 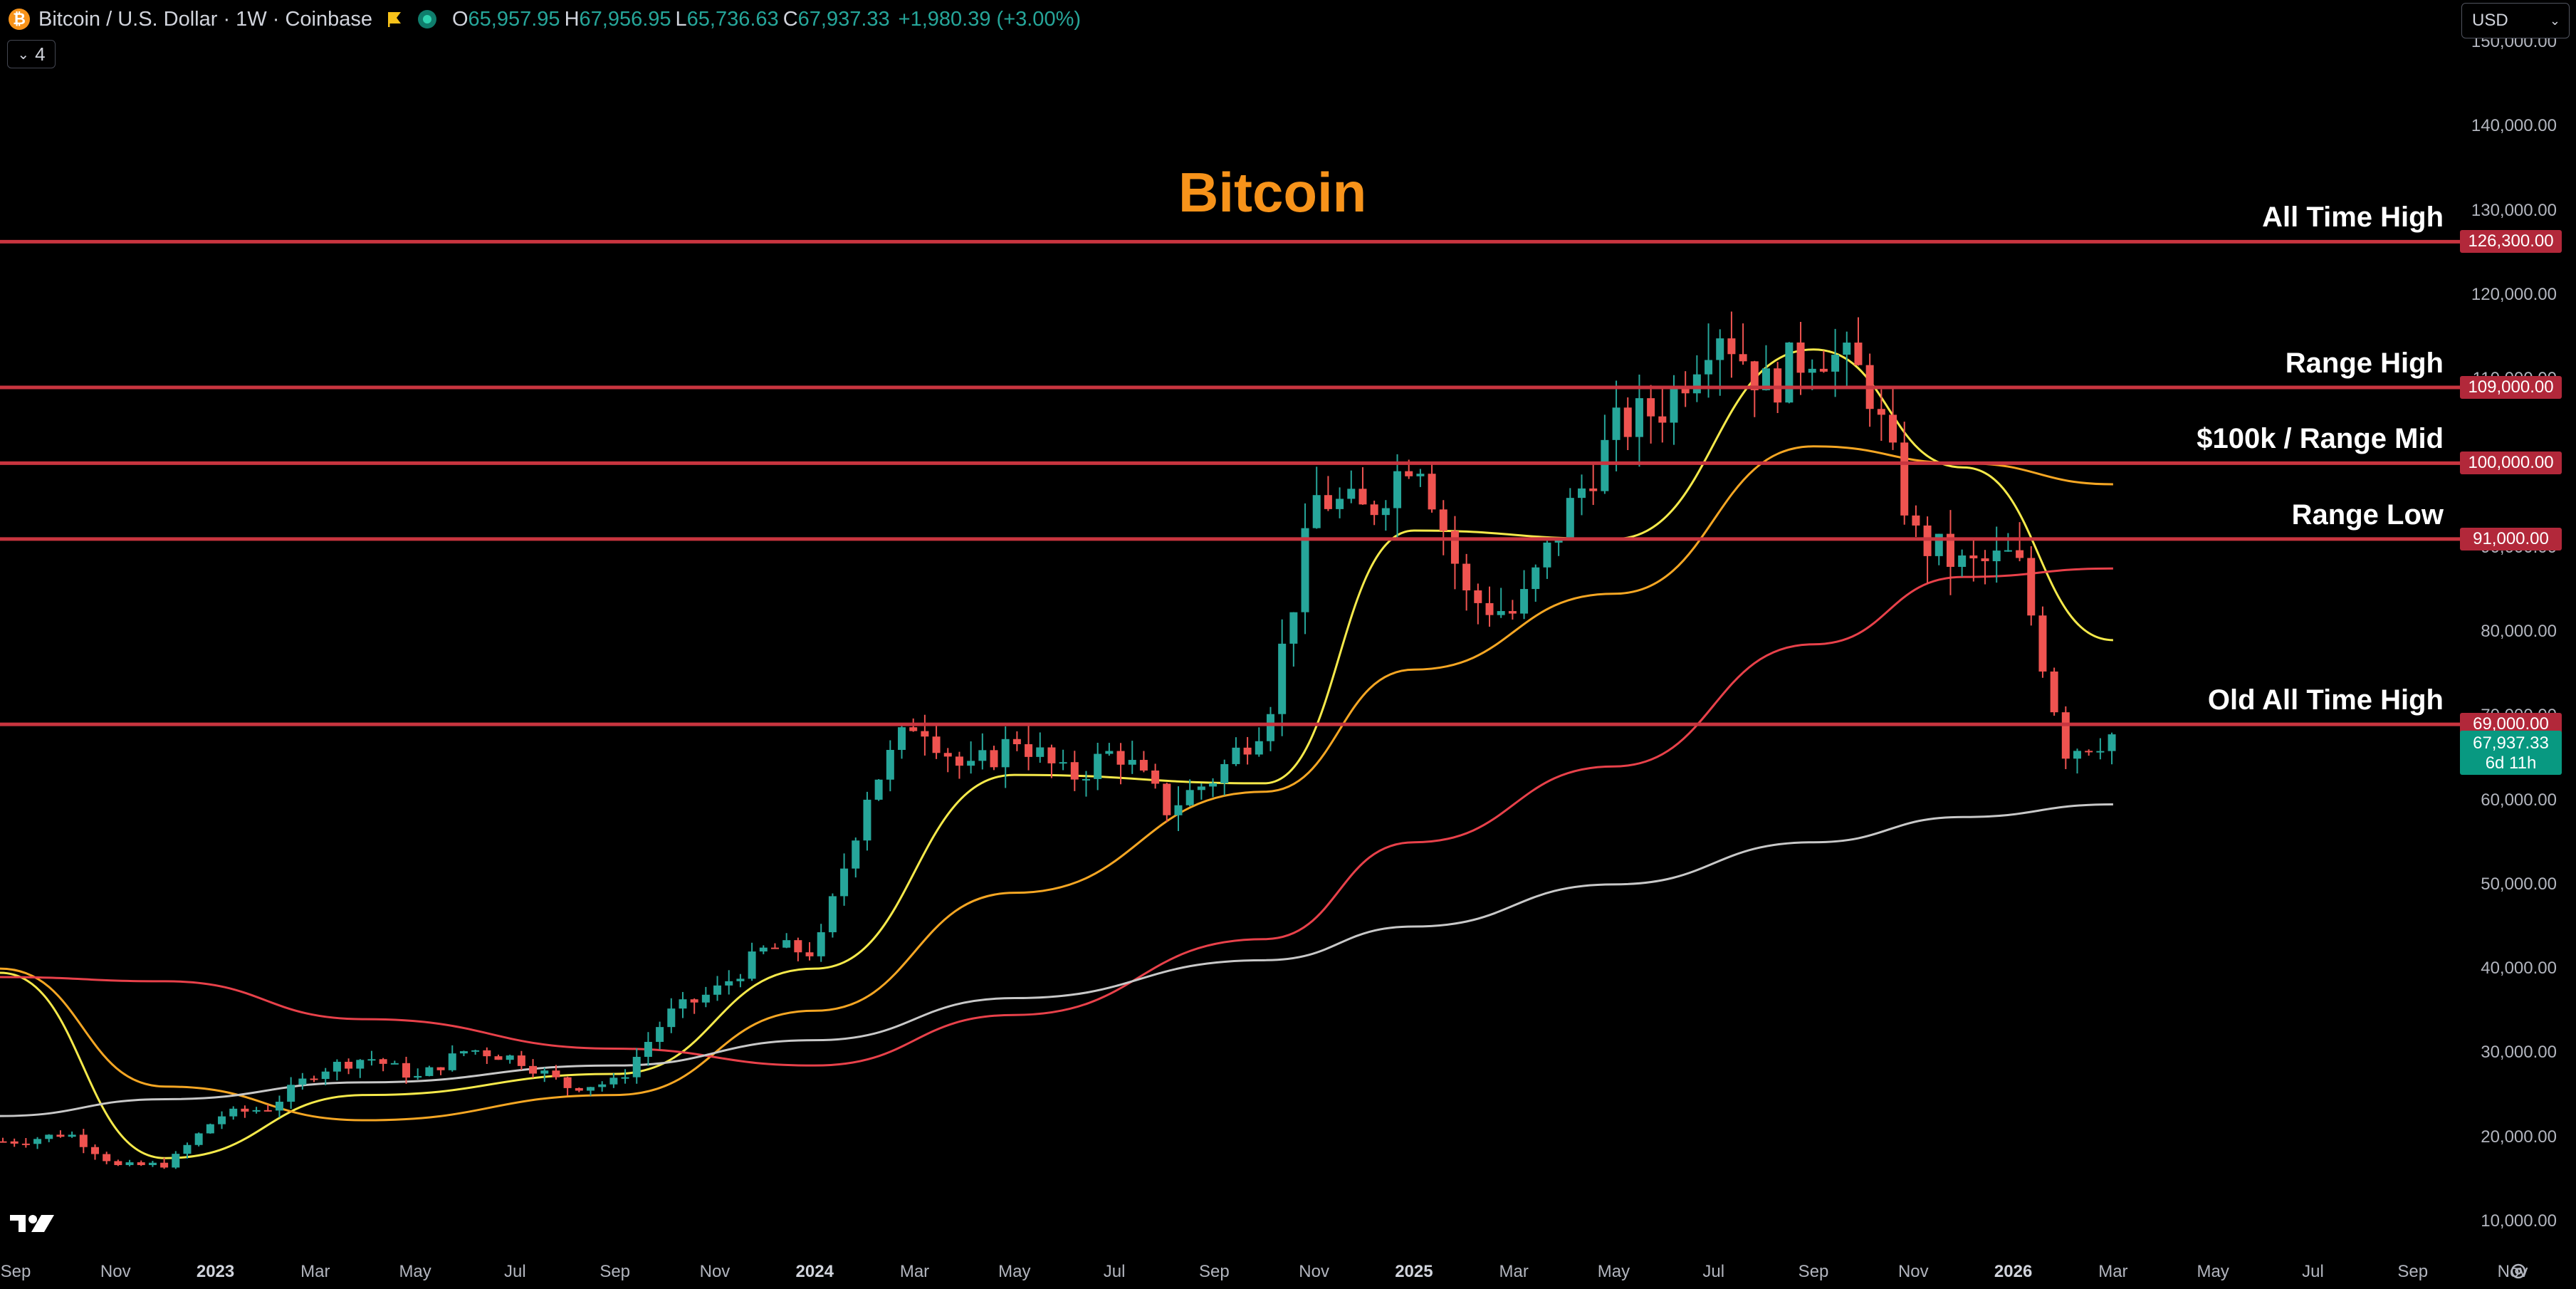 What do you see at coordinates (914, 1271) in the screenshot?
I see `time-axis-label: Mar` at bounding box center [914, 1271].